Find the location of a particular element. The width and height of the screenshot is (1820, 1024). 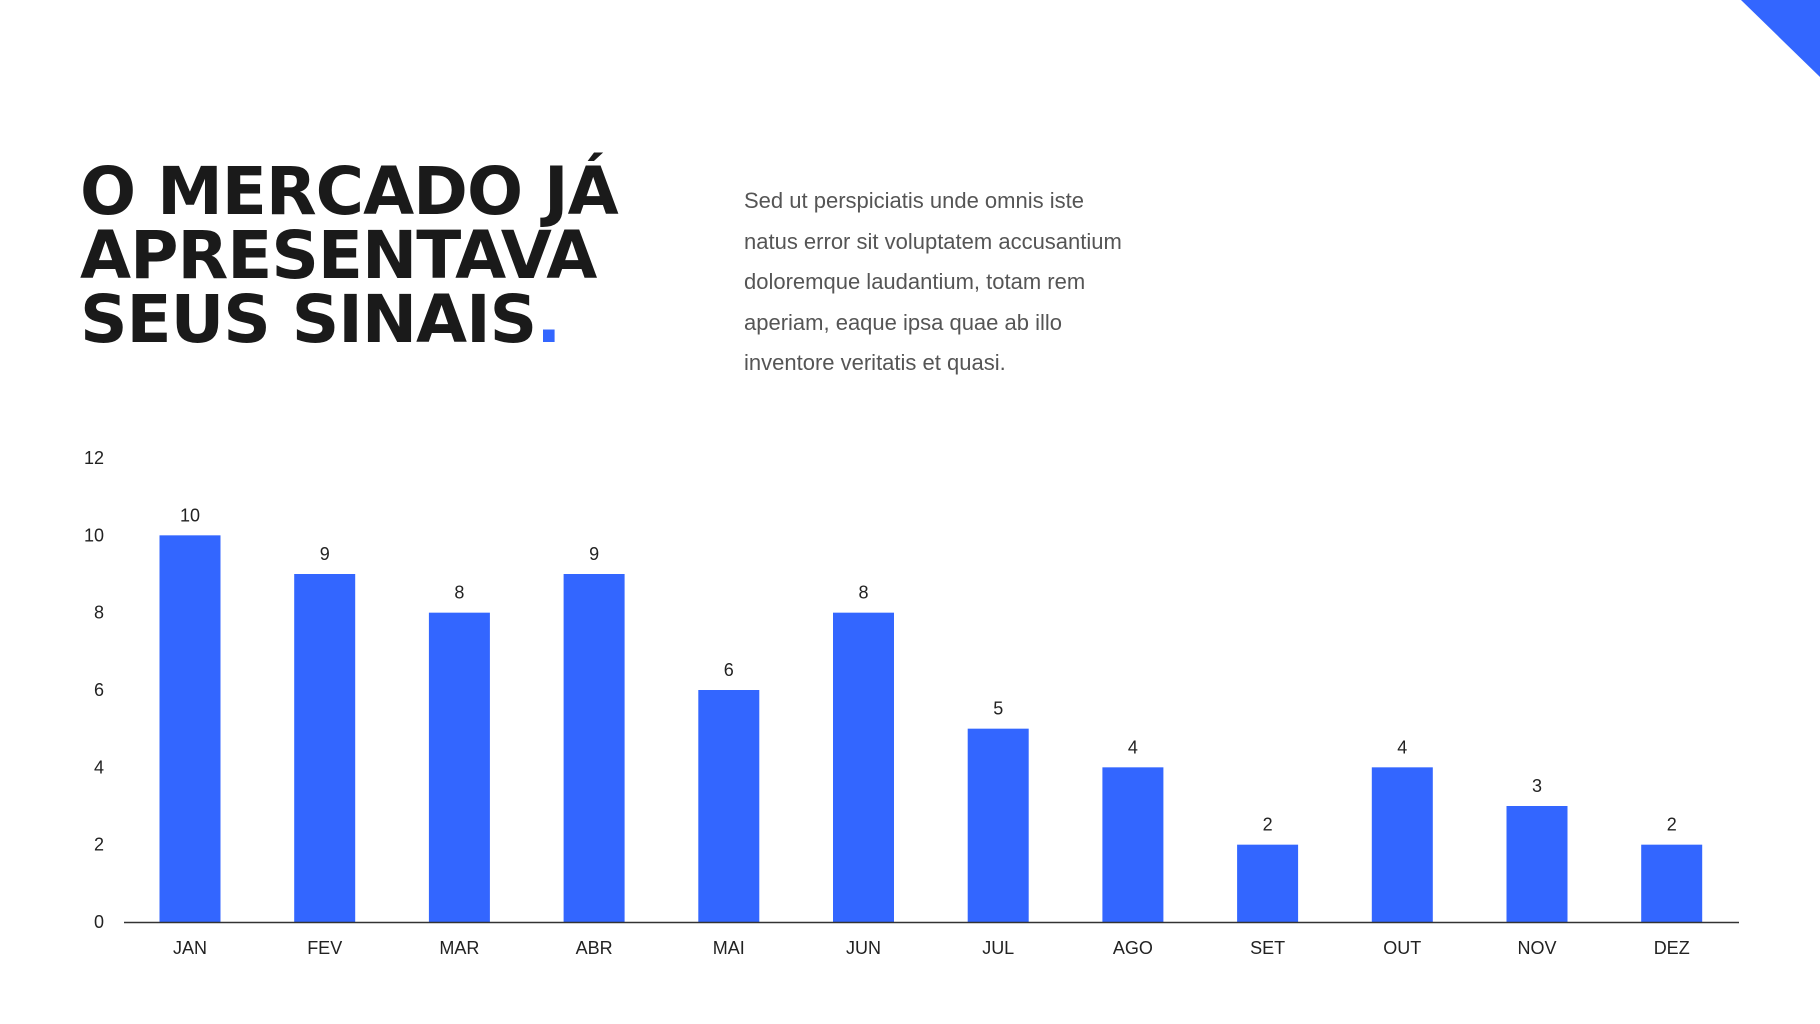

page-title: O MERCADO JÁ APRESENTAVA SEUS SINAIS. is located at coordinates (349, 256).